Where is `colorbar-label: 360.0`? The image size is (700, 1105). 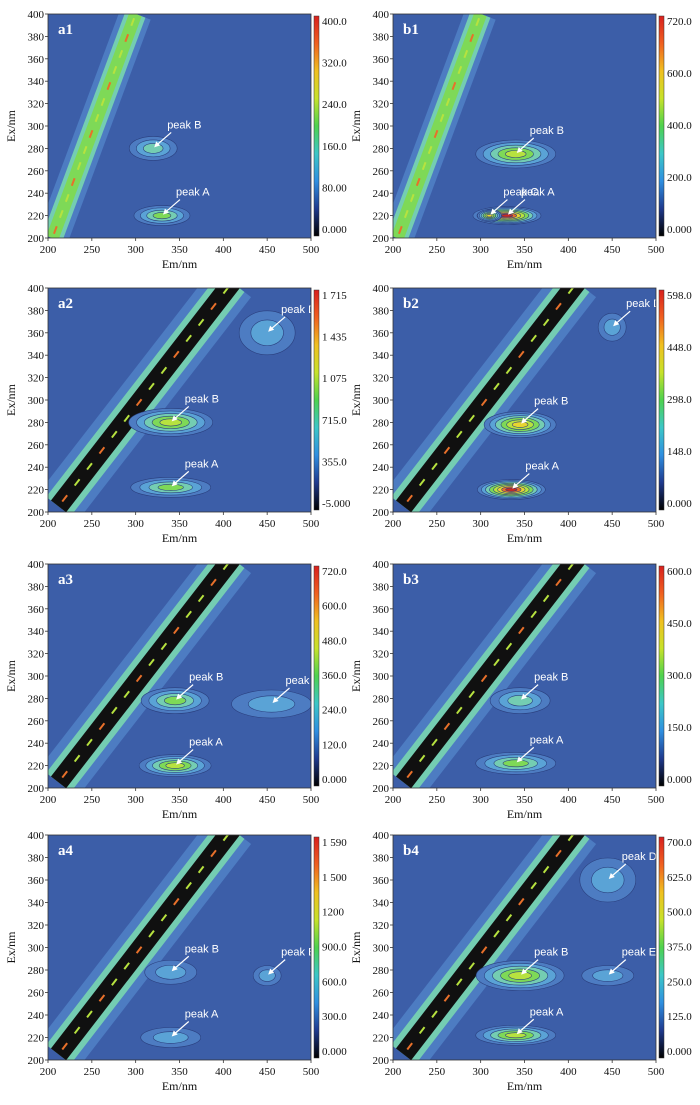 colorbar-label: 360.0 is located at coordinates (334, 676).